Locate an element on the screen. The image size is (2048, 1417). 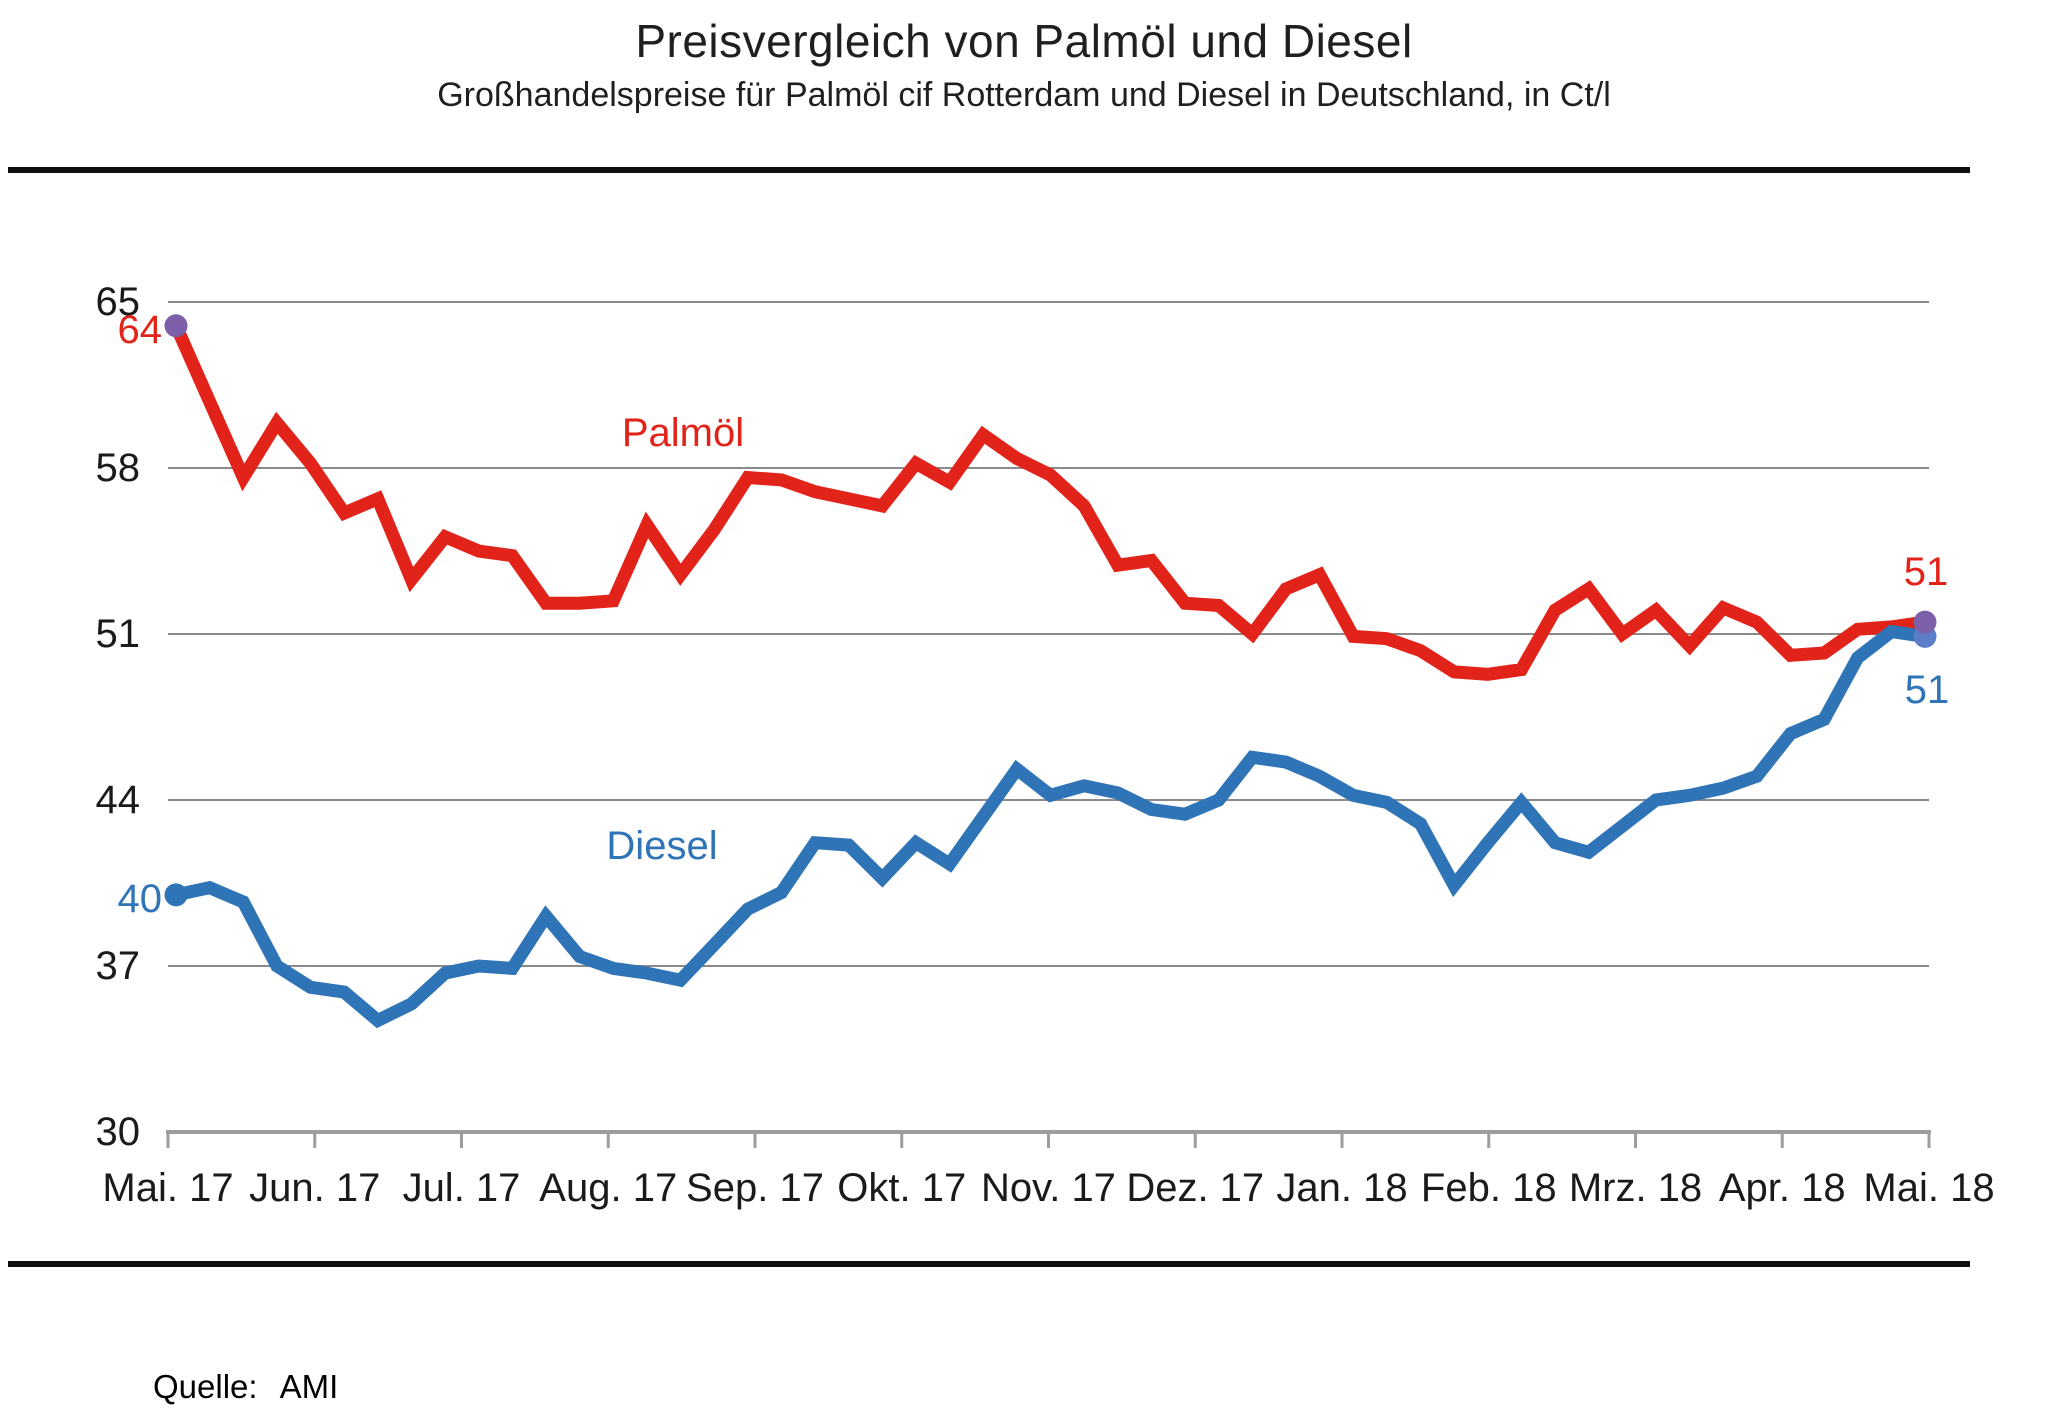
x-tick-label-0: Mai. 17 is located at coordinates (168, 1188).